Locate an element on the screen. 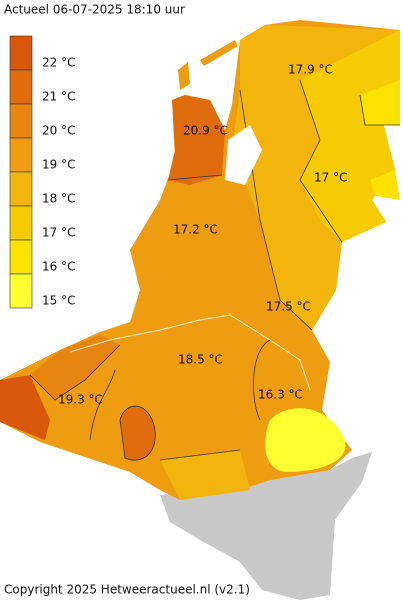 The image size is (403, 600). legend-label: 19 °C is located at coordinates (58, 165).